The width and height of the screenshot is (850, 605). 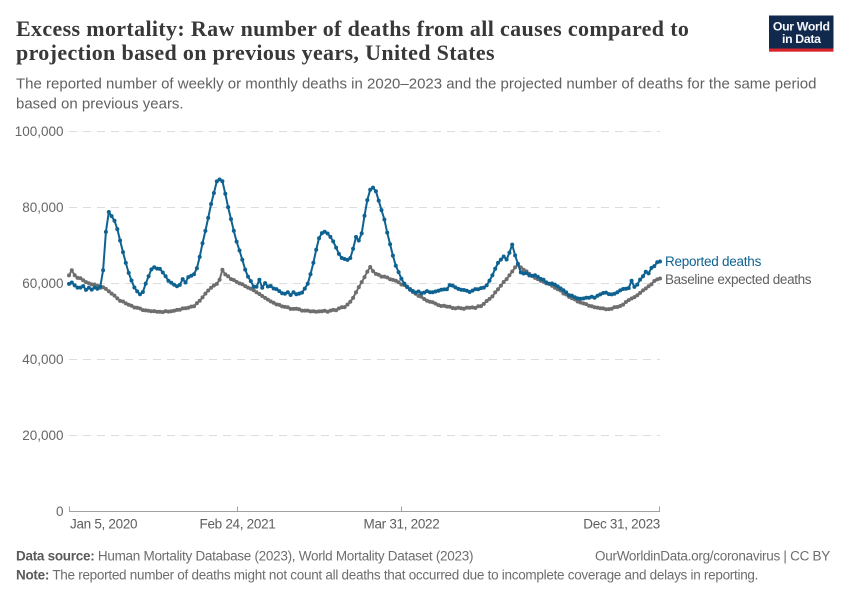 I want to click on svg-text: Mar 31, 2022, so click(x=402, y=523).